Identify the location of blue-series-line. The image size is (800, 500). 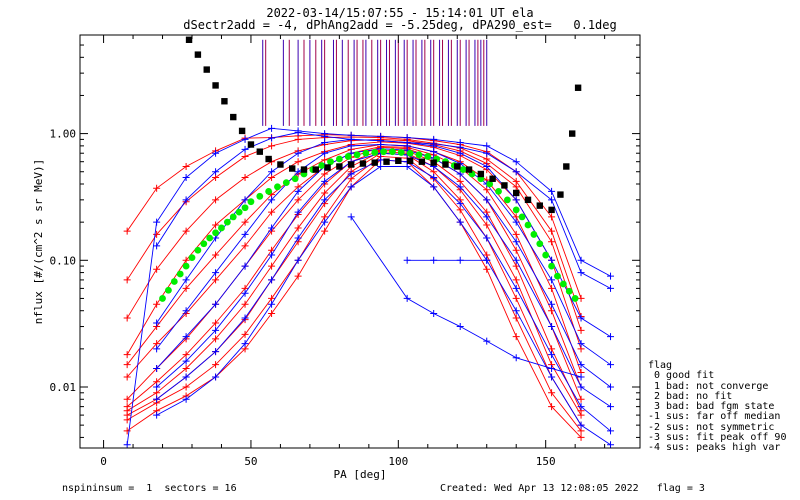
(466, 297).